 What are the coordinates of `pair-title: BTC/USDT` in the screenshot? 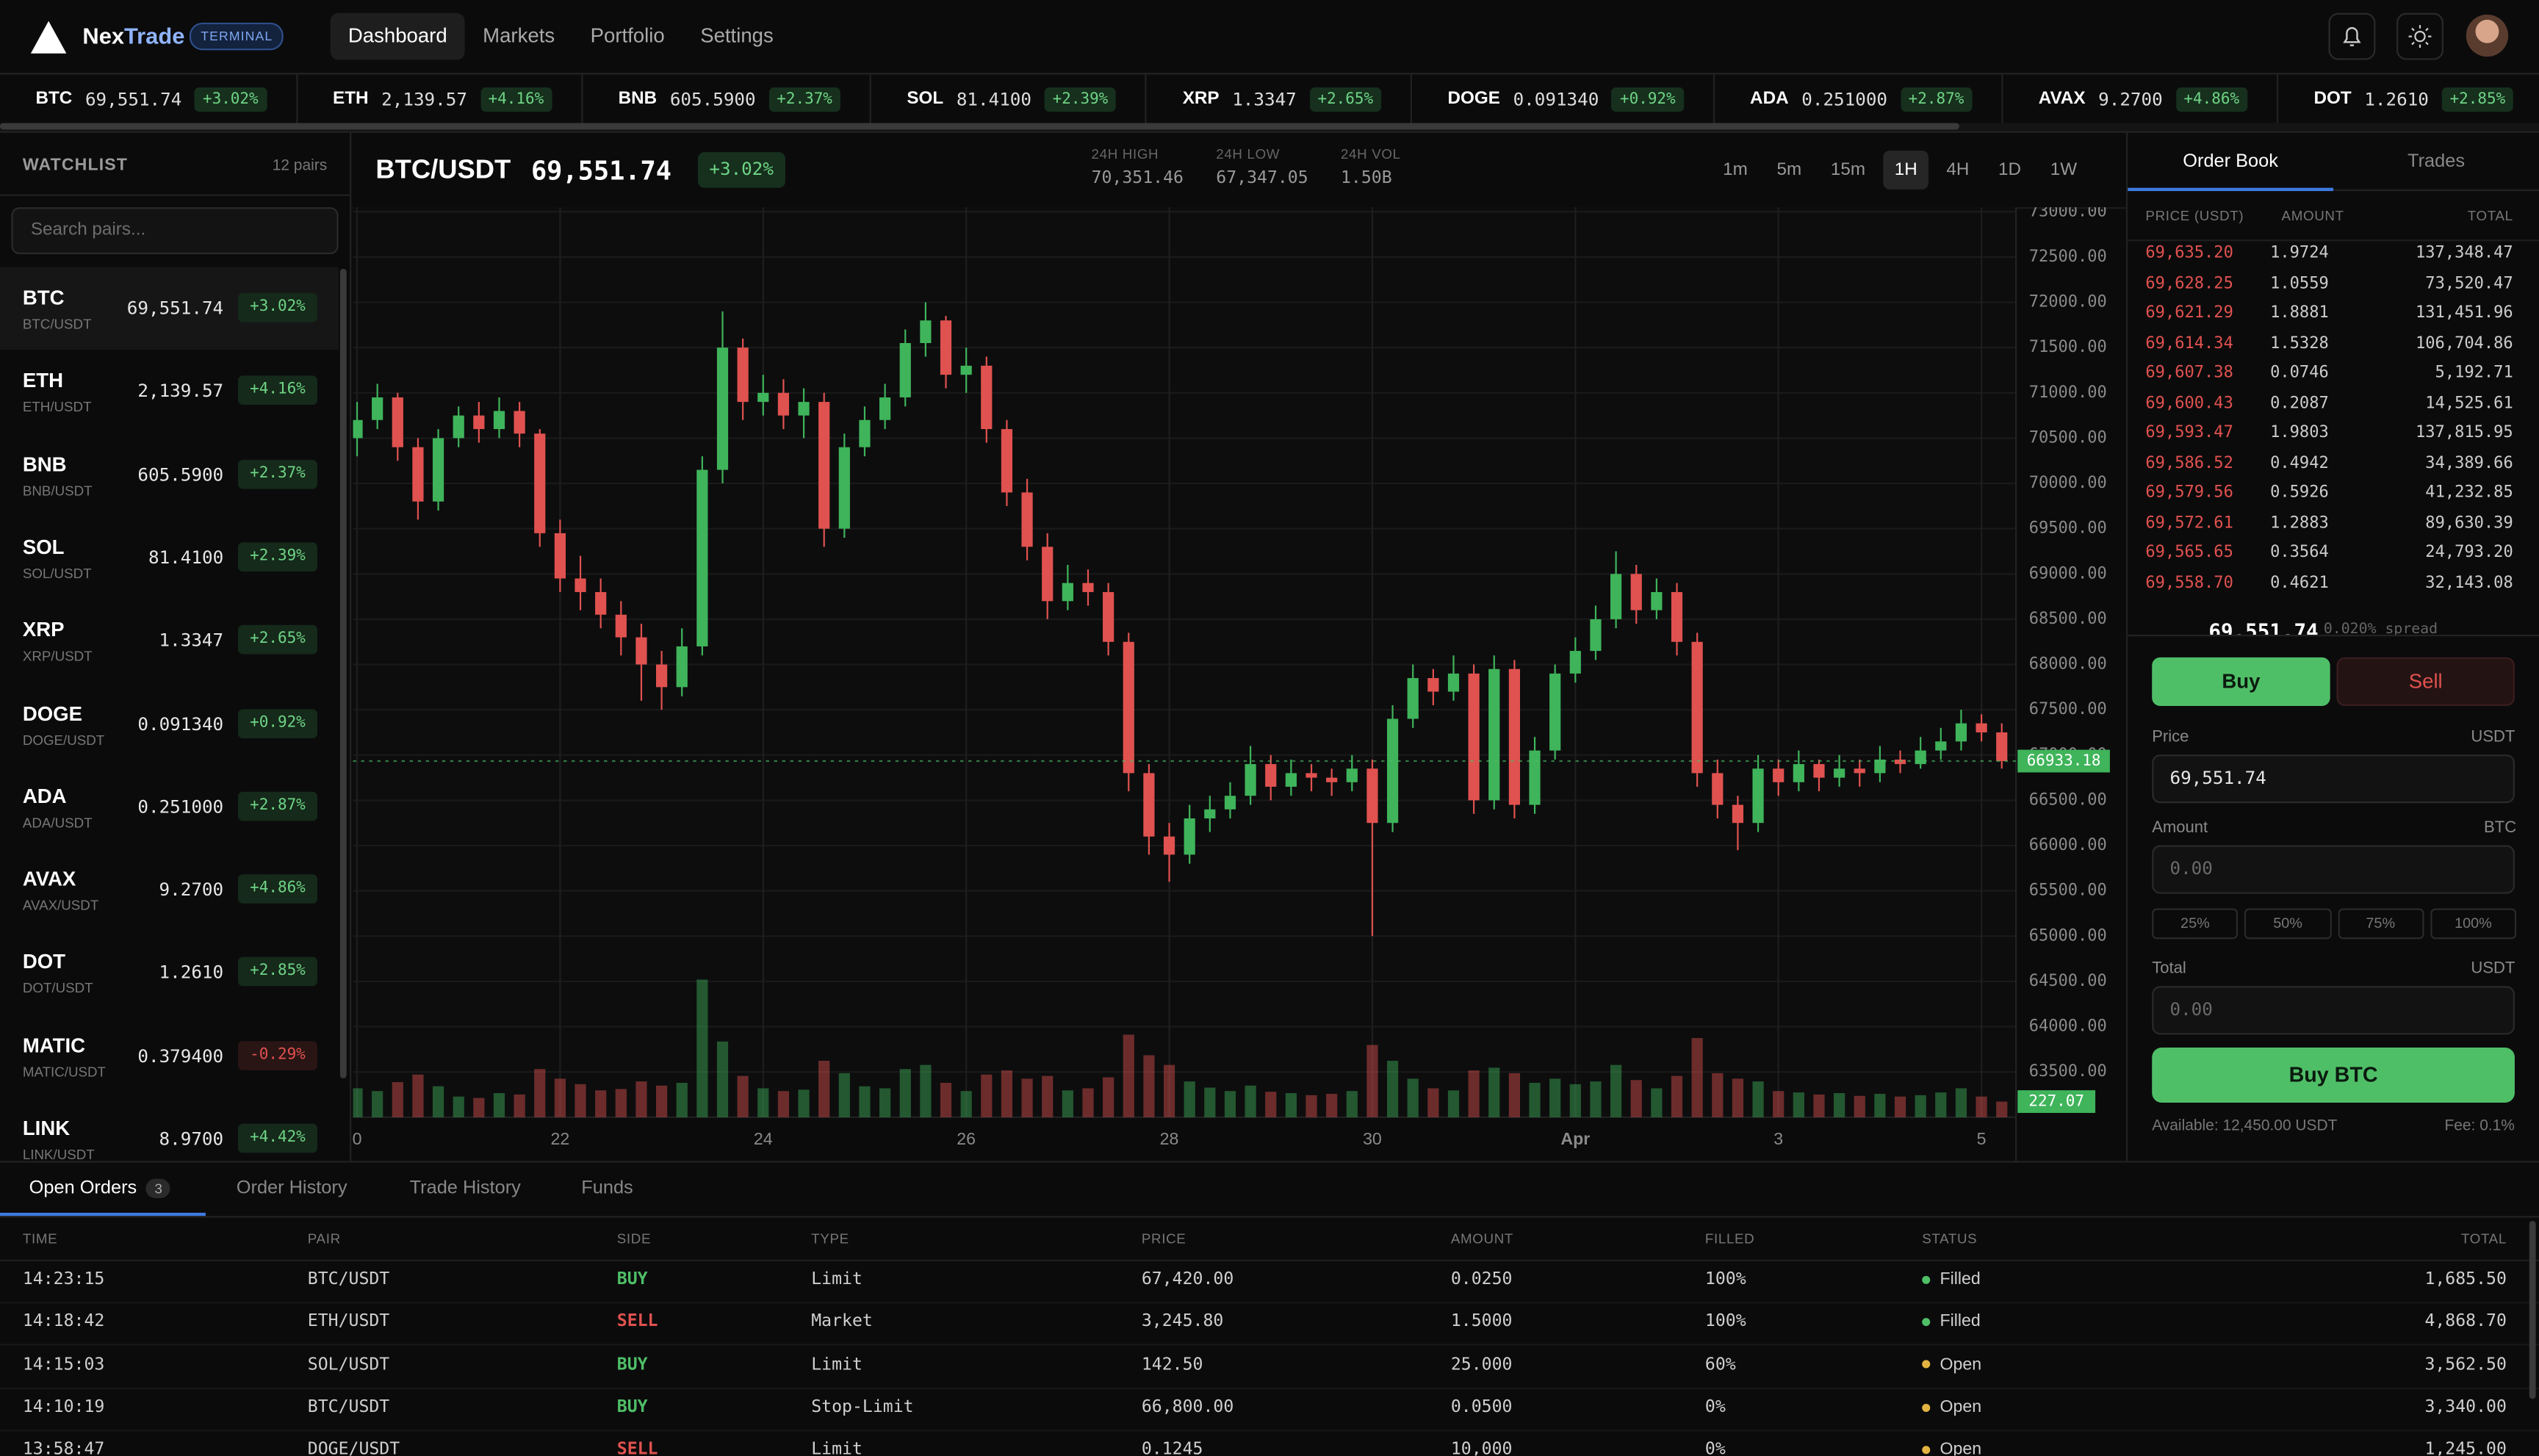 It's located at (443, 170).